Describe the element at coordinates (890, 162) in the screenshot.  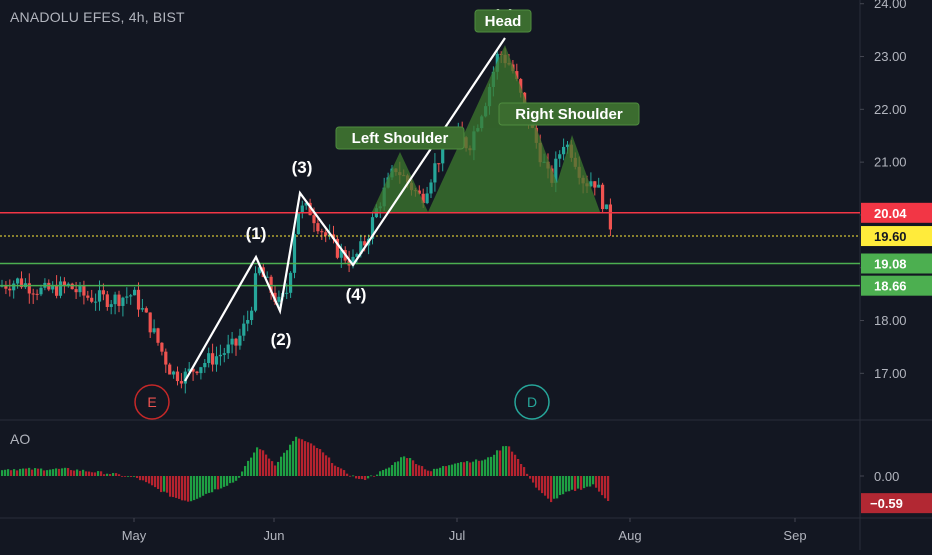
I see `y-tick-label: 21.00` at that location.